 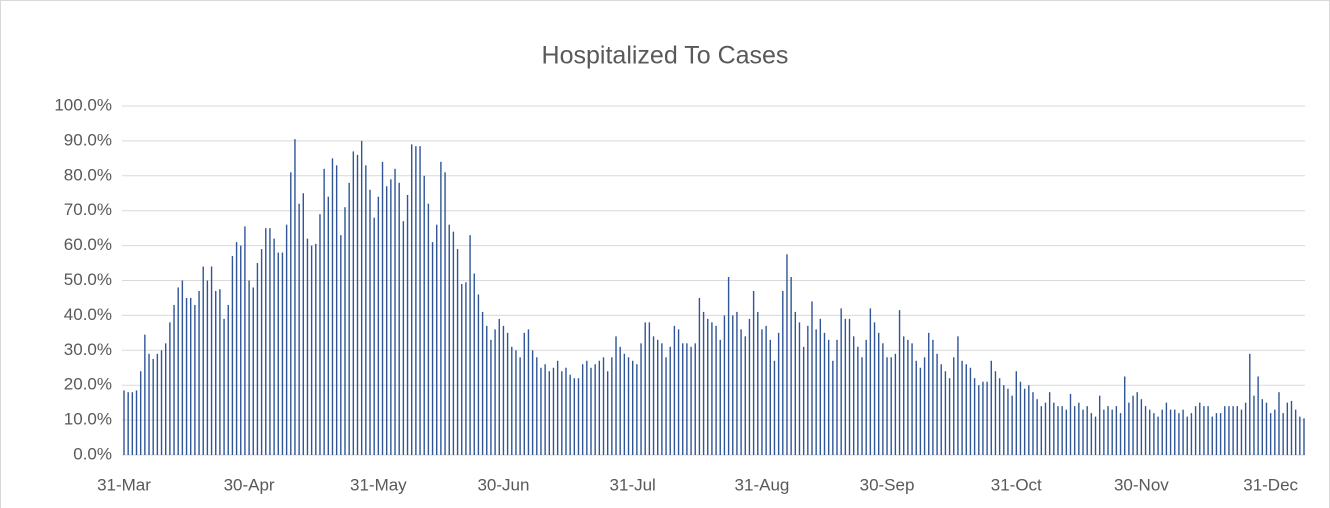 I want to click on y-tick-label: 10.0%, so click(x=88, y=419).